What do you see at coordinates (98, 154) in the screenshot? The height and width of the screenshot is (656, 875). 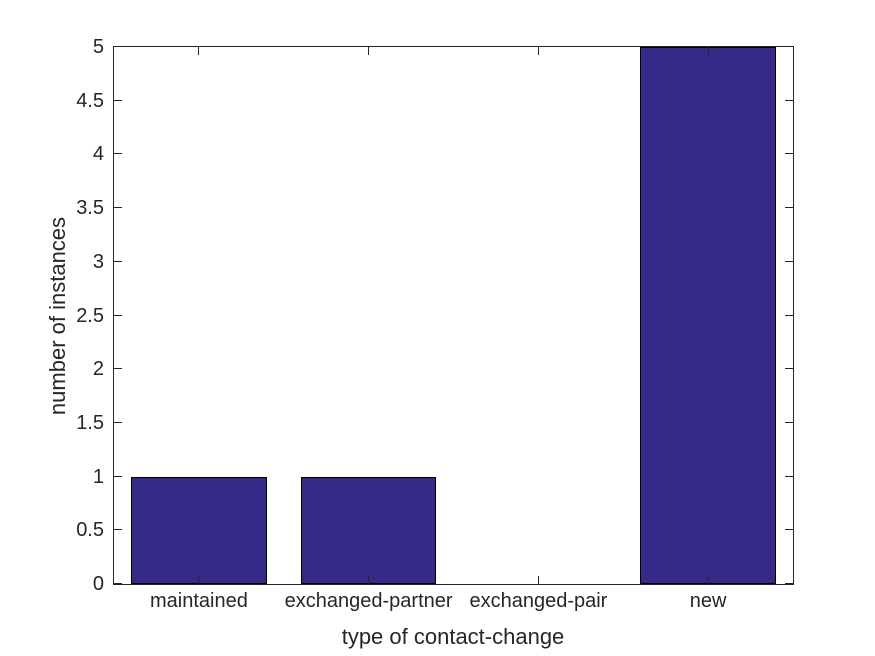 I see `y-tick-label: 4` at bounding box center [98, 154].